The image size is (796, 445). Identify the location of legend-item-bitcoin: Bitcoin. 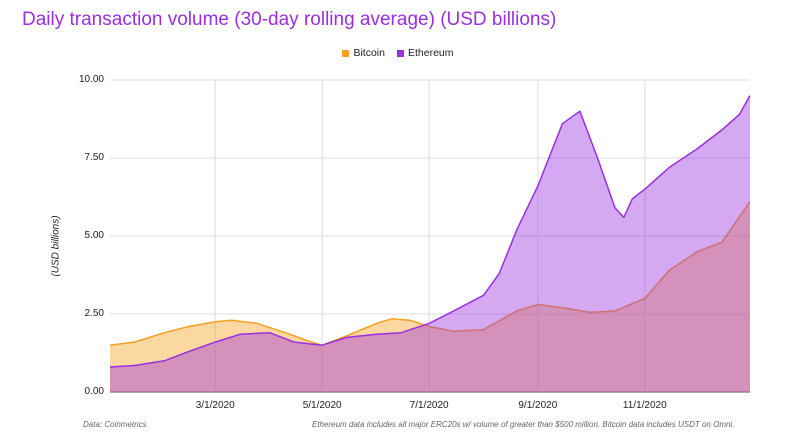
(363, 53).